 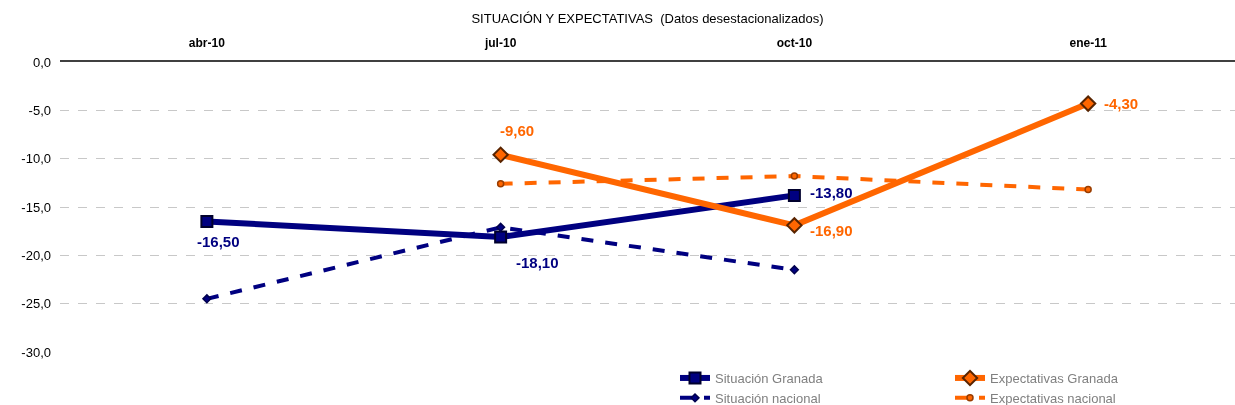 What do you see at coordinates (1053, 397) in the screenshot?
I see `legend-label: Expectativas nacional` at bounding box center [1053, 397].